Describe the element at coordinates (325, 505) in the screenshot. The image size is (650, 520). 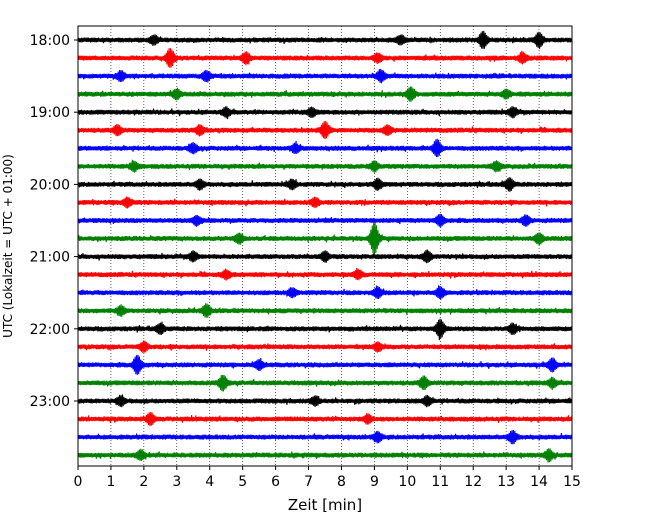
I see `x-axis-label: Zeit [min]` at that location.